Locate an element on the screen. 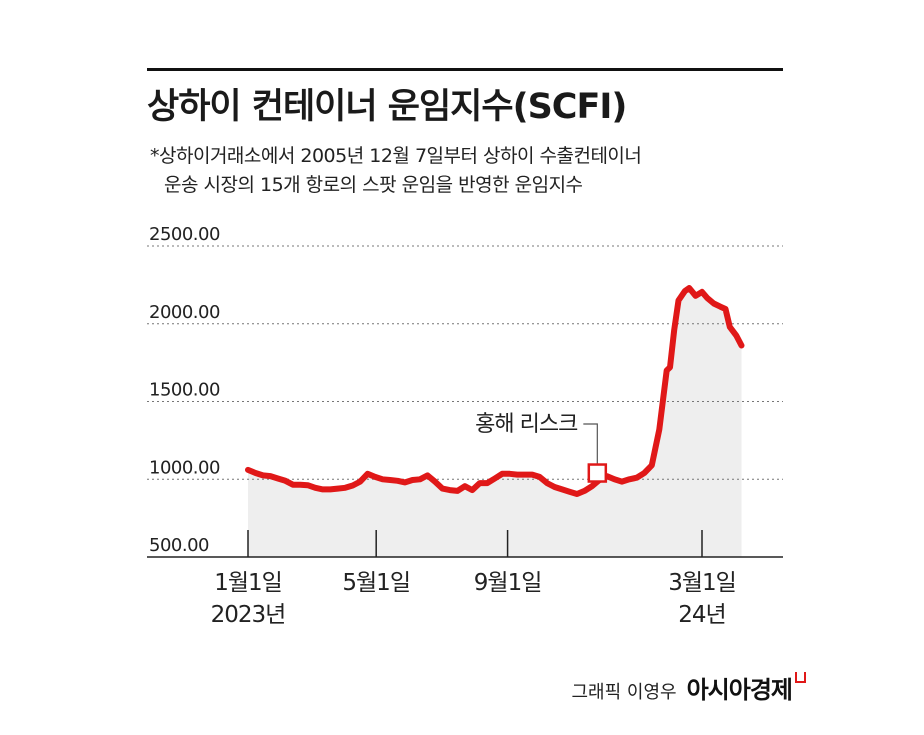 This screenshot has width=924, height=735. footer: 그래픽 이영우 아시아경제 is located at coordinates (688, 687).